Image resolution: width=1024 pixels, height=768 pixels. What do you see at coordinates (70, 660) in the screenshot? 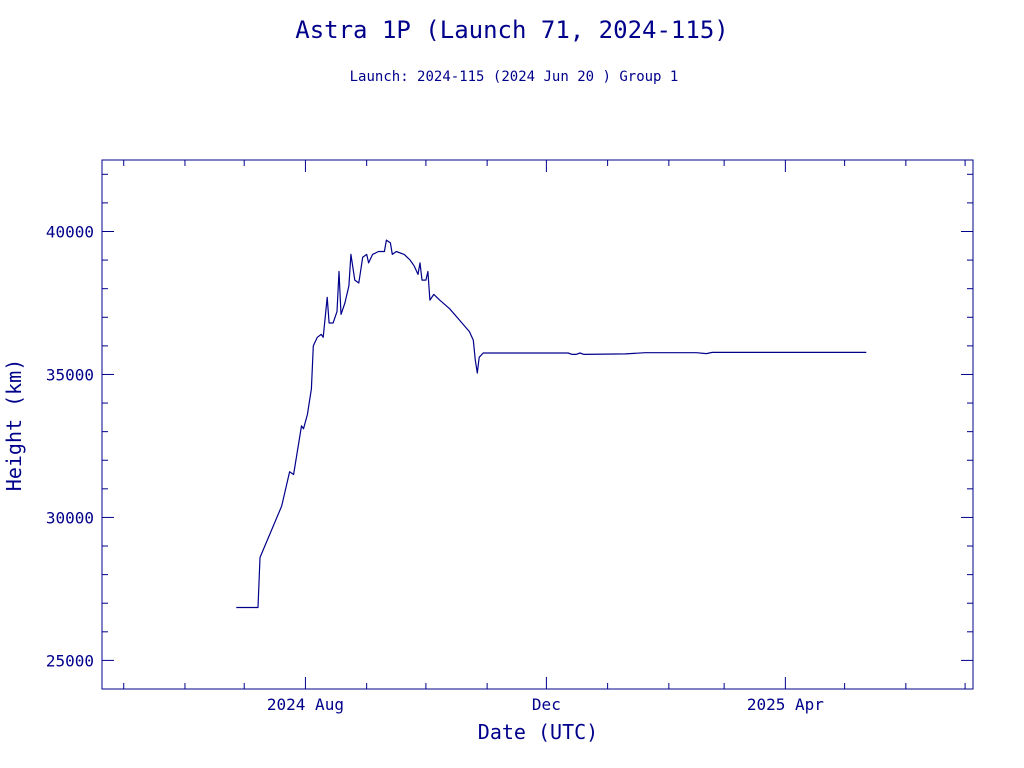
I see `y-tick-label: 25000` at bounding box center [70, 660].